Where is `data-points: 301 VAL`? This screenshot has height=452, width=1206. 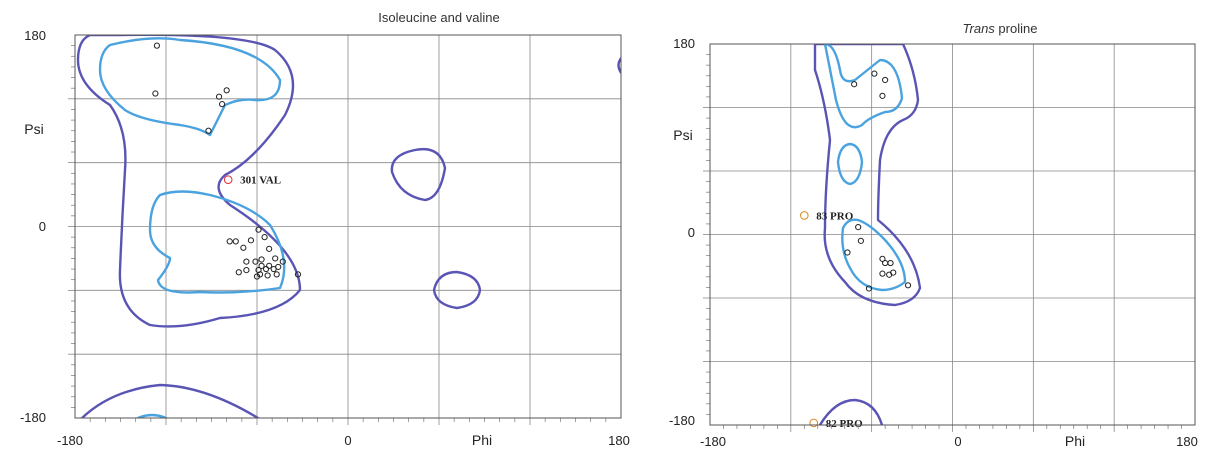 data-points: 301 VAL is located at coordinates (227, 161).